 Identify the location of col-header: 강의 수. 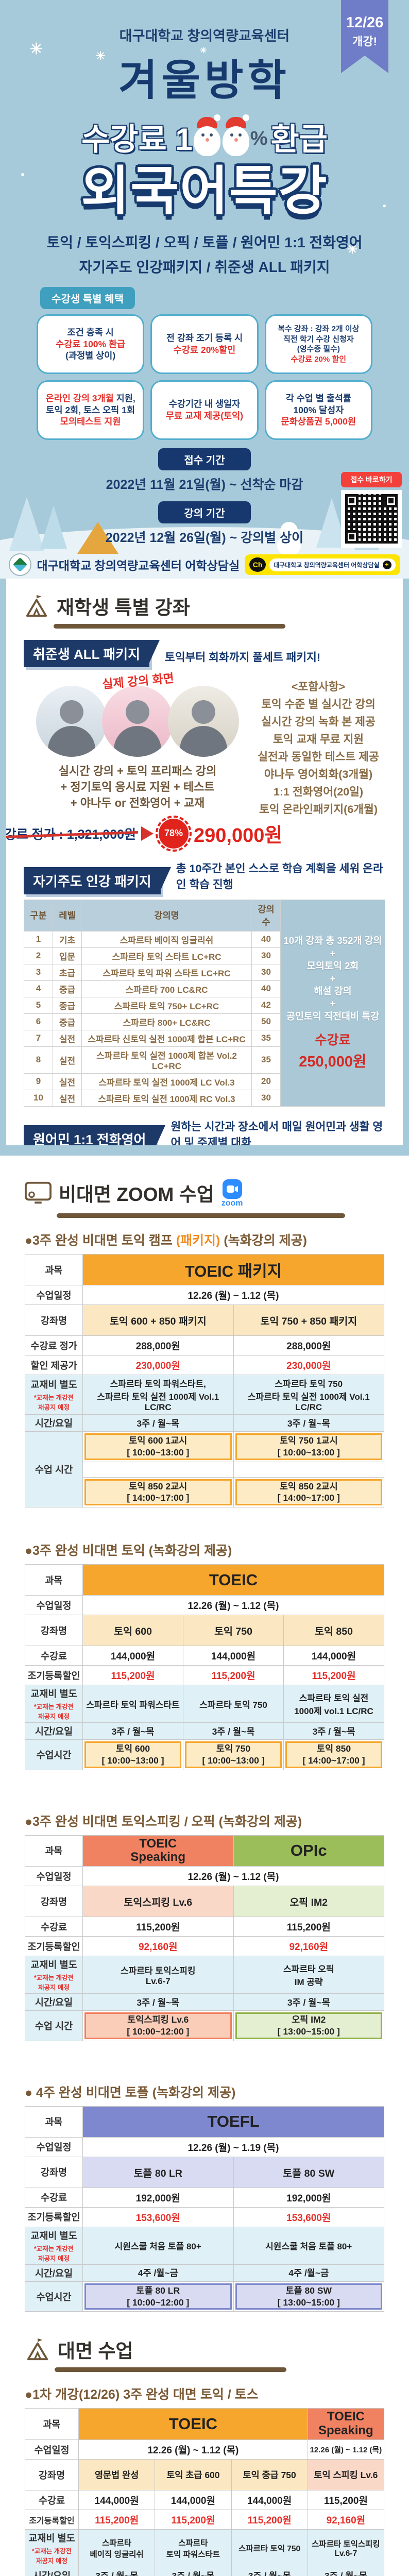
(266, 915).